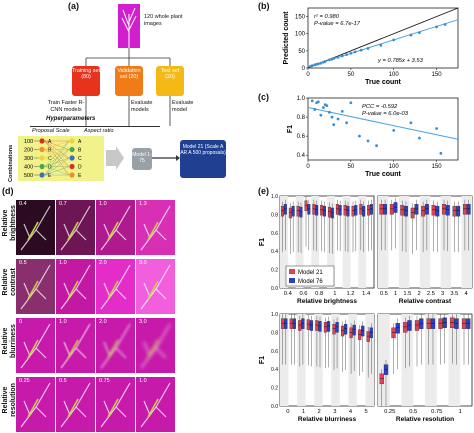 This screenshot has width=474, height=433. Describe the element at coordinates (263, 97) in the screenshot. I see `panel-label-c: (c)` at that location.